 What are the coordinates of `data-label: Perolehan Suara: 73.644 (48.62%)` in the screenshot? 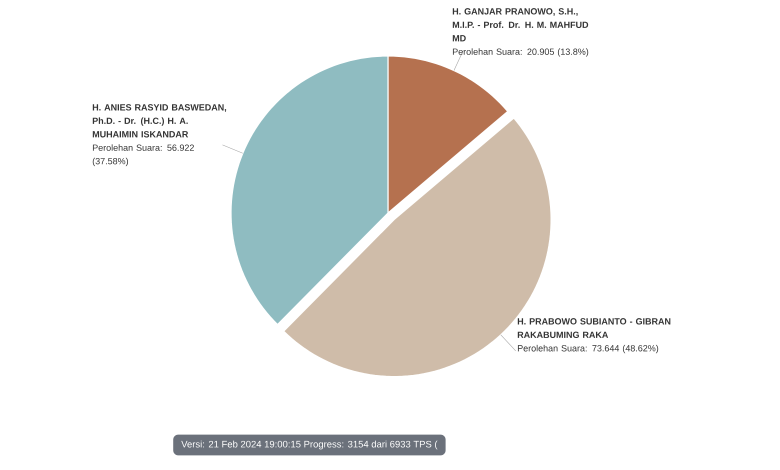 It's located at (588, 349).